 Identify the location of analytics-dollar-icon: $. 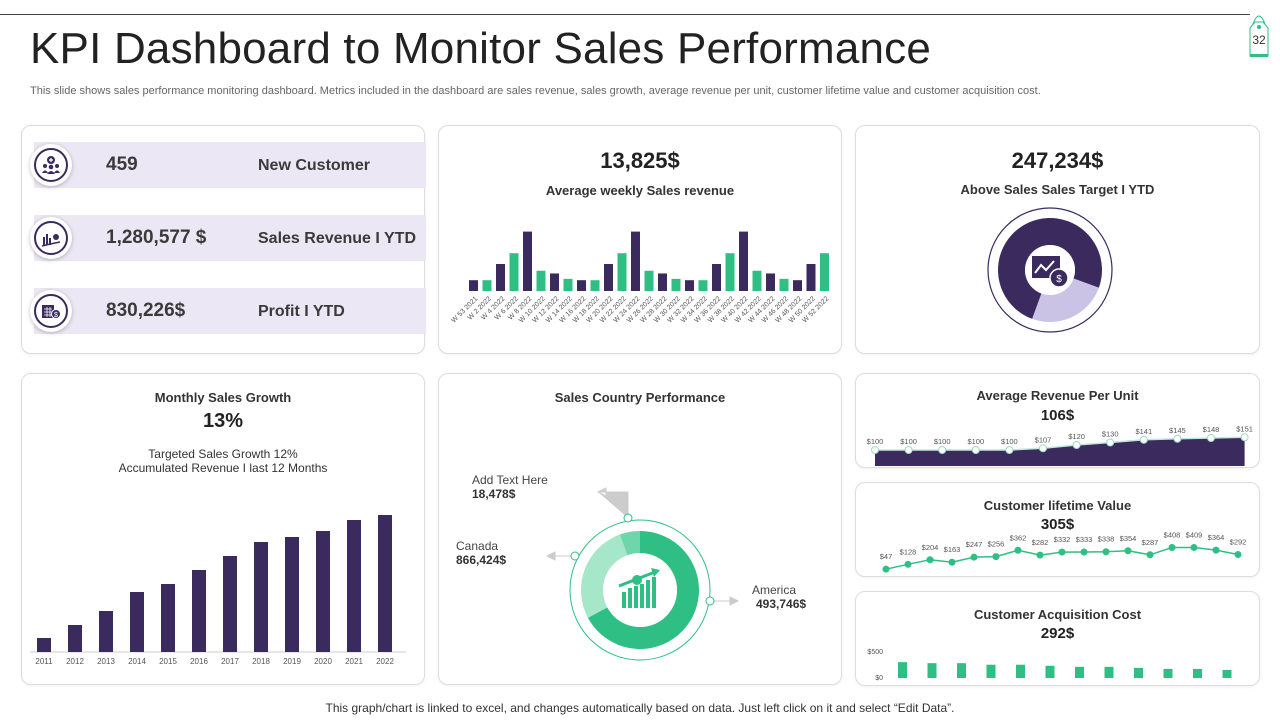
(1050, 272).